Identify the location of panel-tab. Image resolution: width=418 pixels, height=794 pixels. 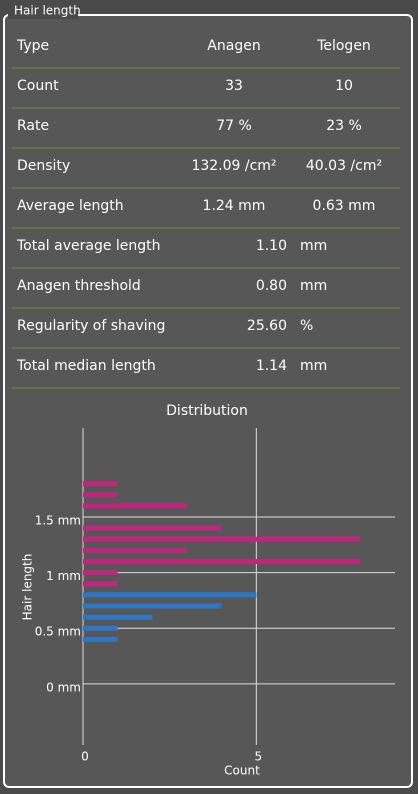
(43, 11).